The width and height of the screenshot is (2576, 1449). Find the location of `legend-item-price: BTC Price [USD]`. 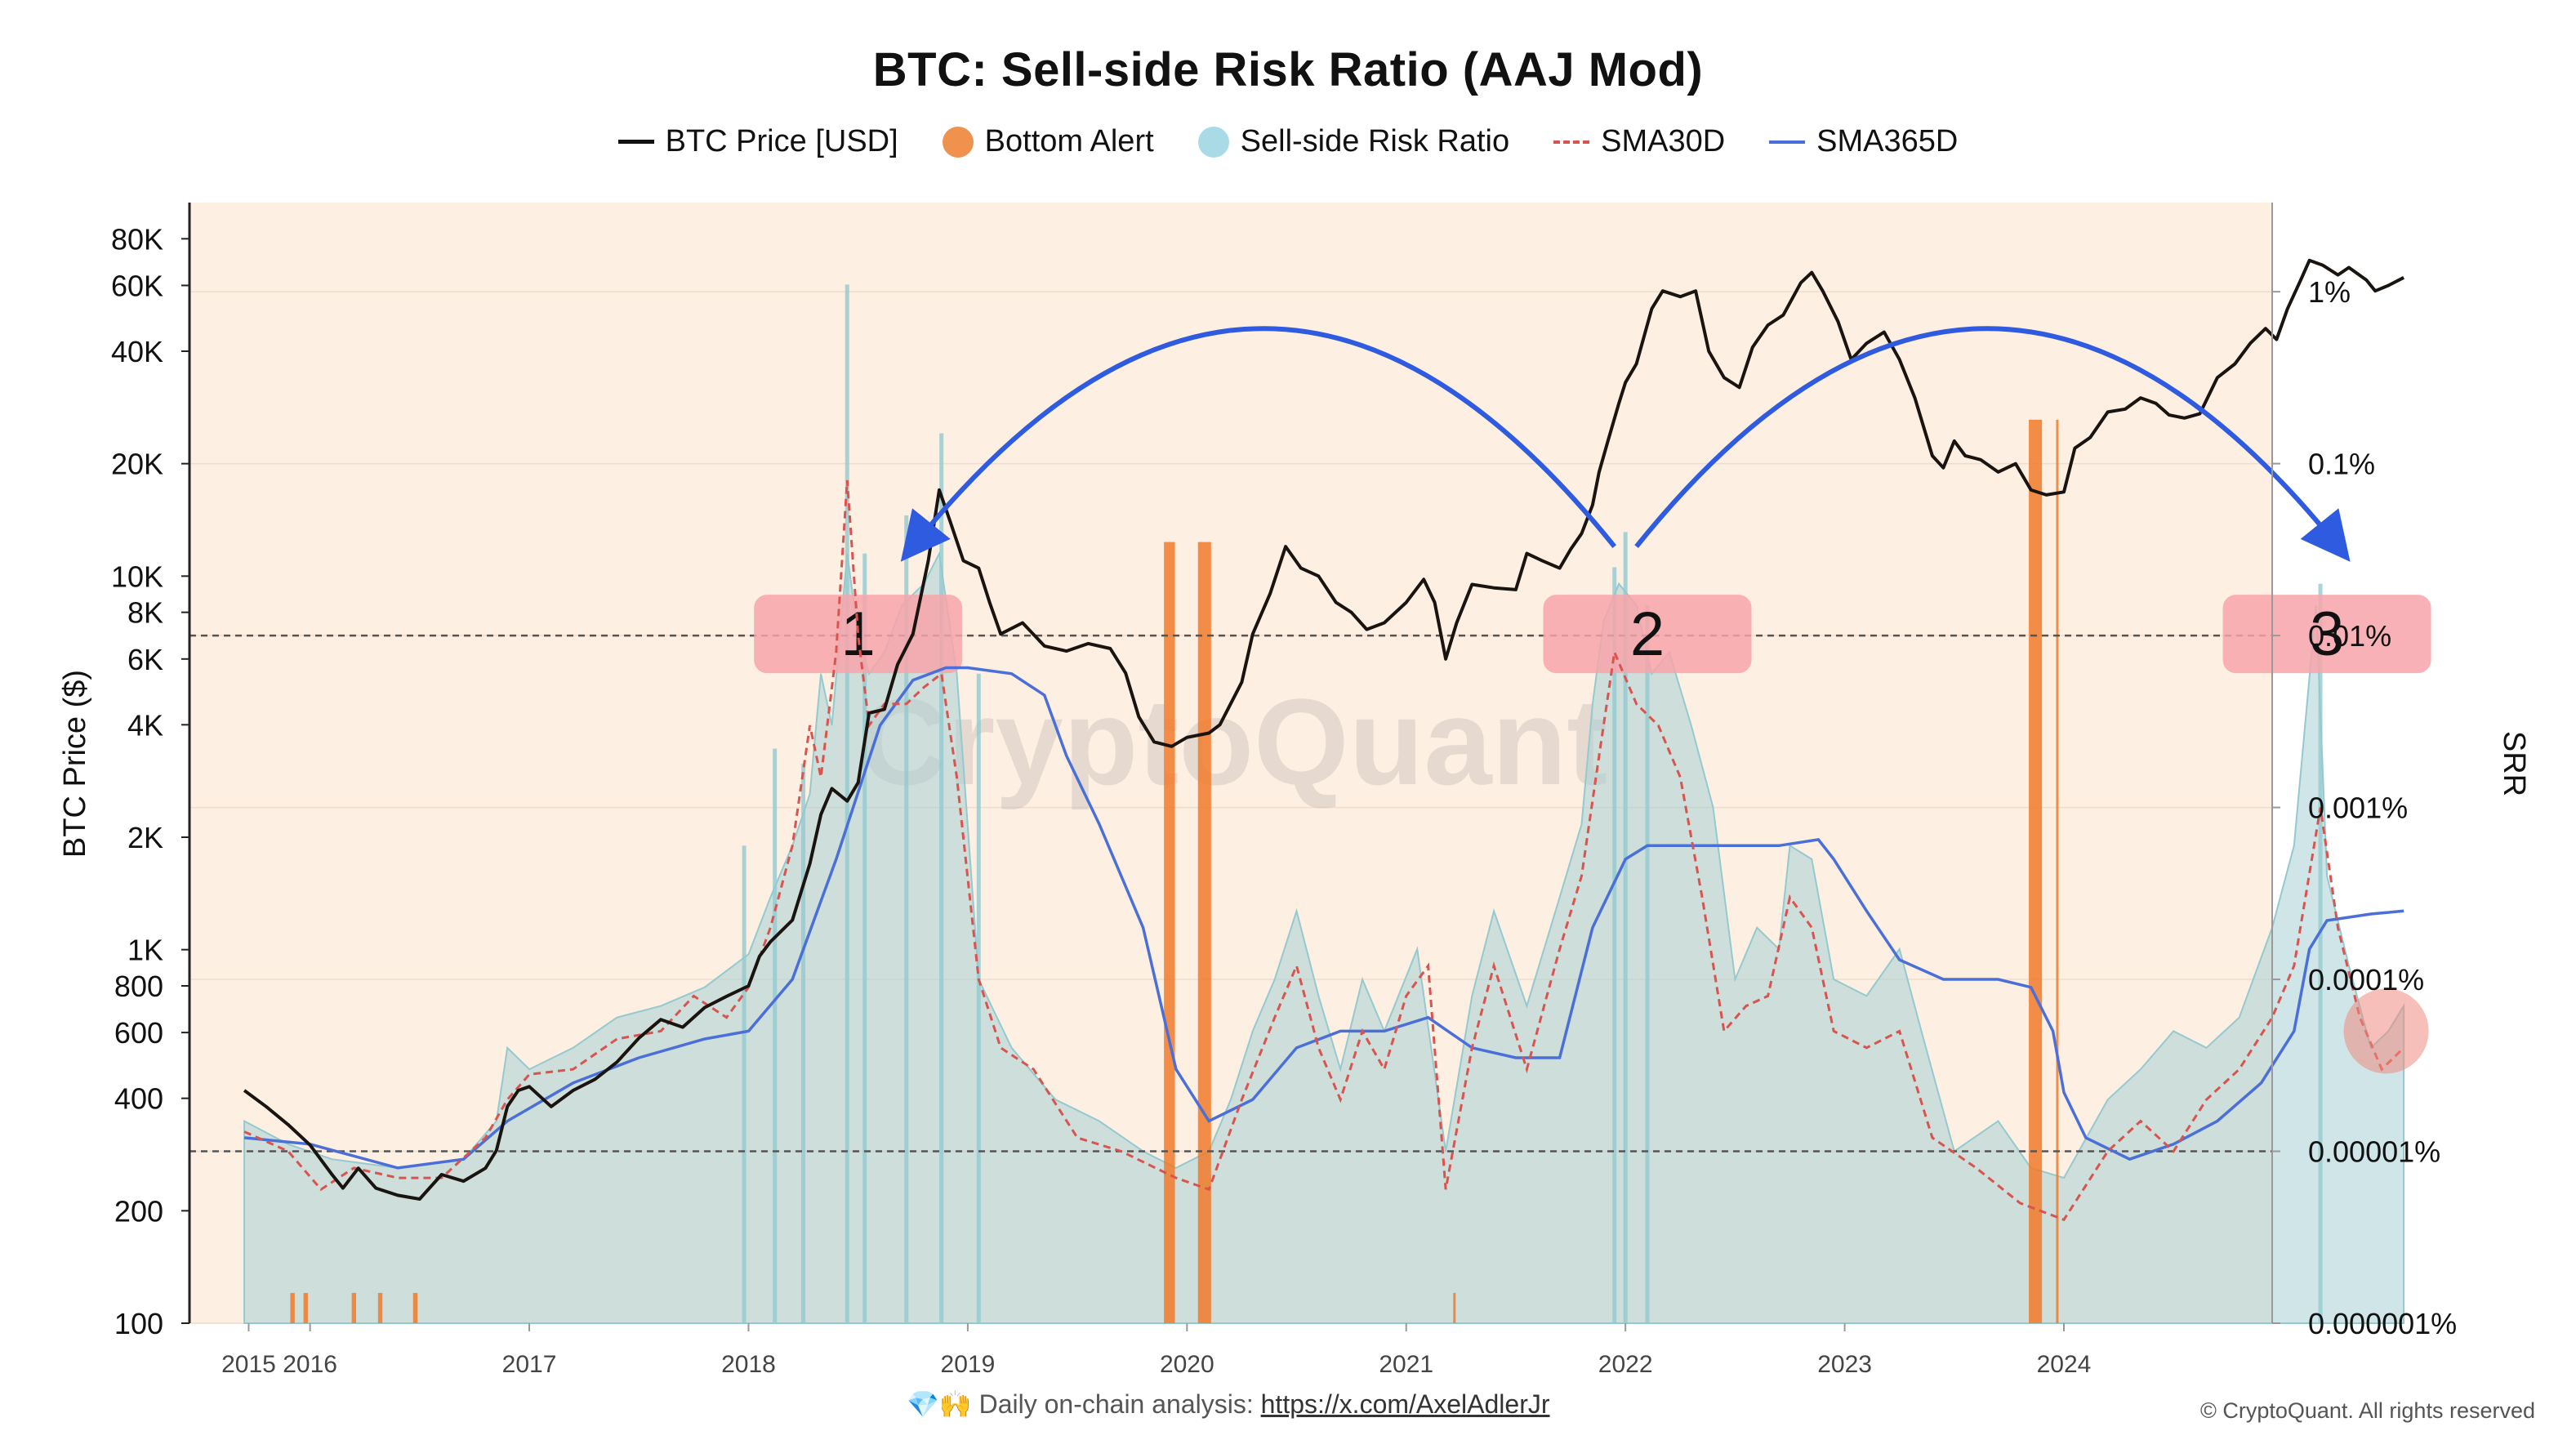

legend-item-price: BTC Price [USD] is located at coordinates (757, 141).